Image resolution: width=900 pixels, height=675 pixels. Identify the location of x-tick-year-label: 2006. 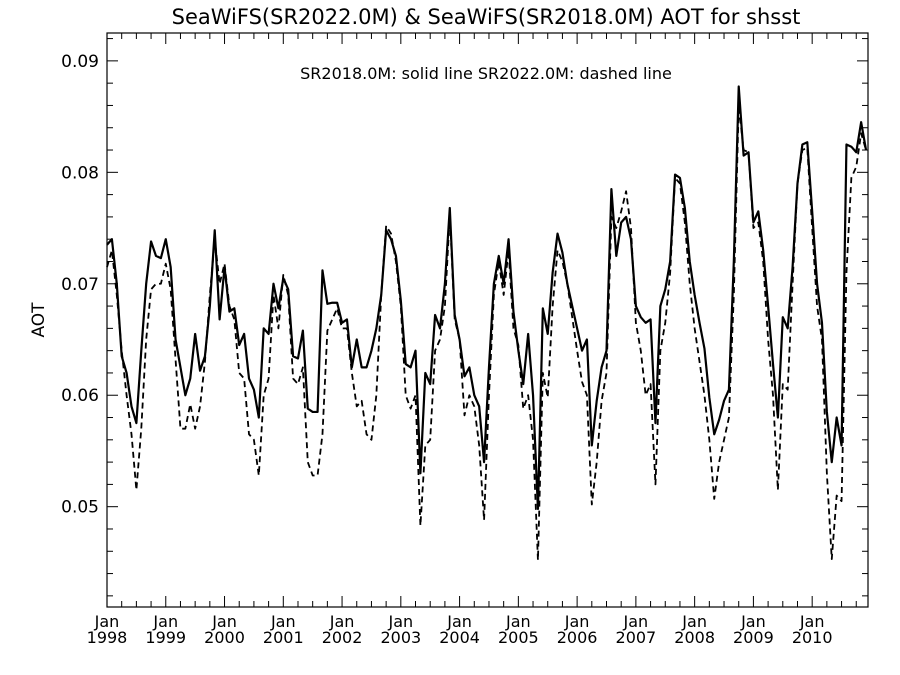
(577, 637).